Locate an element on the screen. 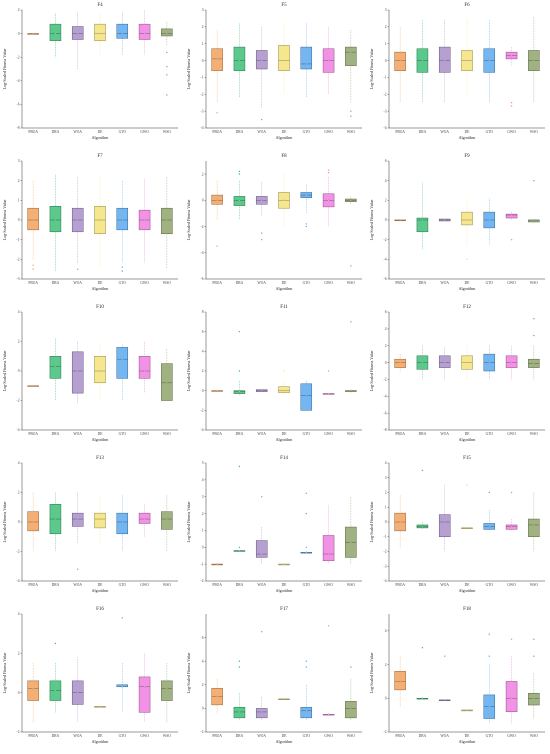  box-de is located at coordinates (100, 32).